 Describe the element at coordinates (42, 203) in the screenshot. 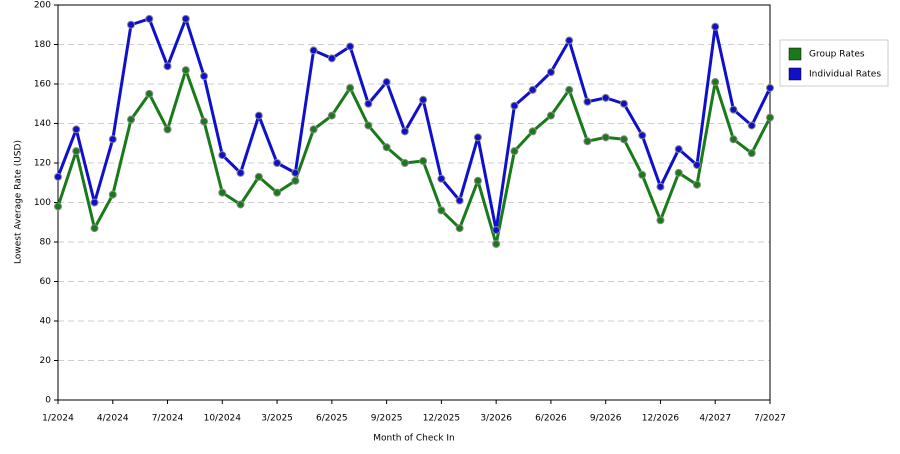

I see `y-tick-label: 100` at that location.